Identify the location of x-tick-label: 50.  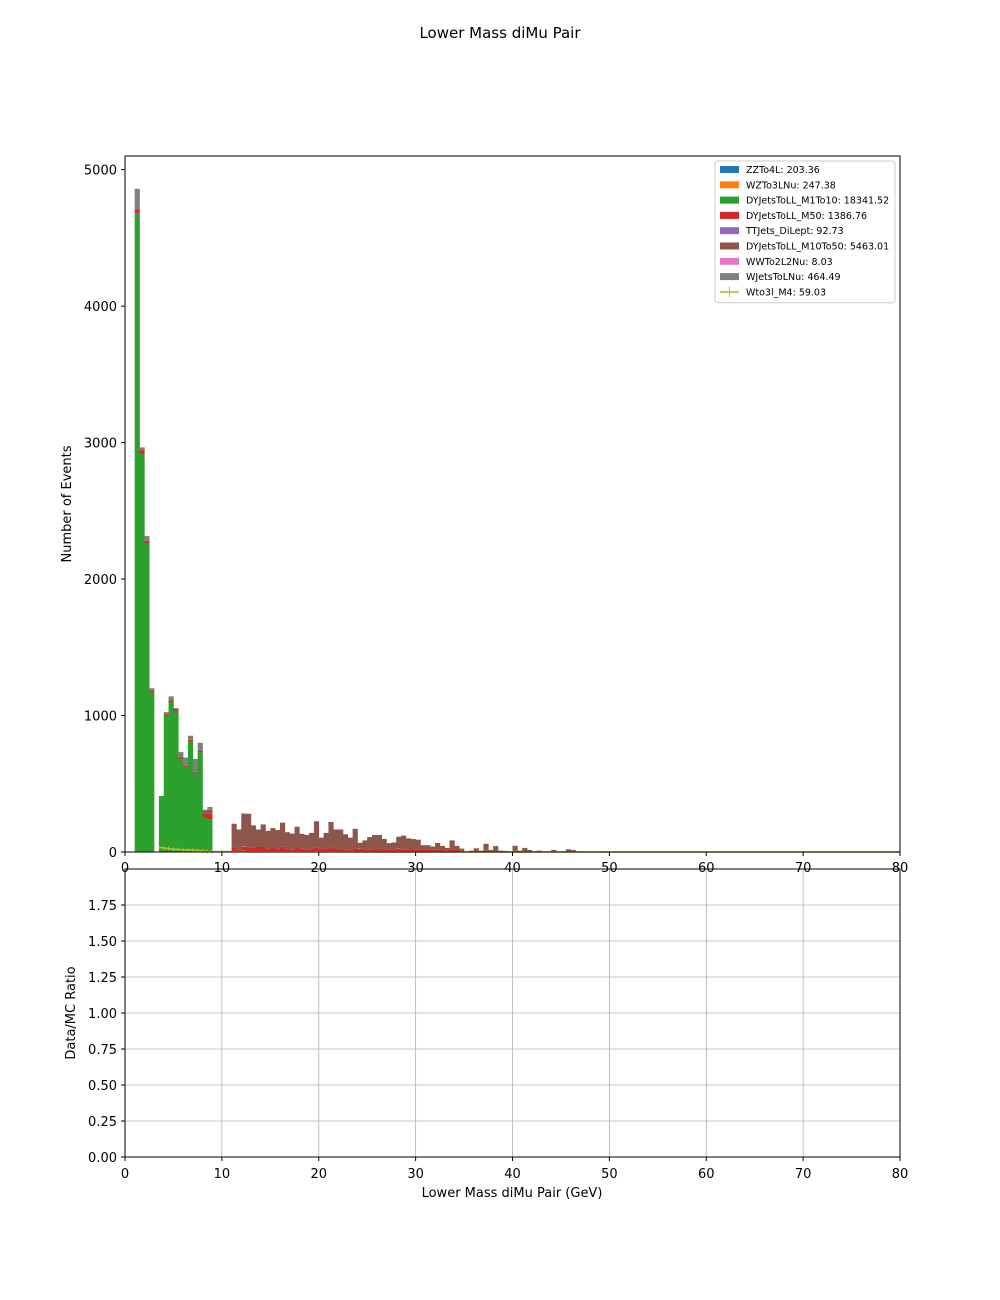
(609, 1174).